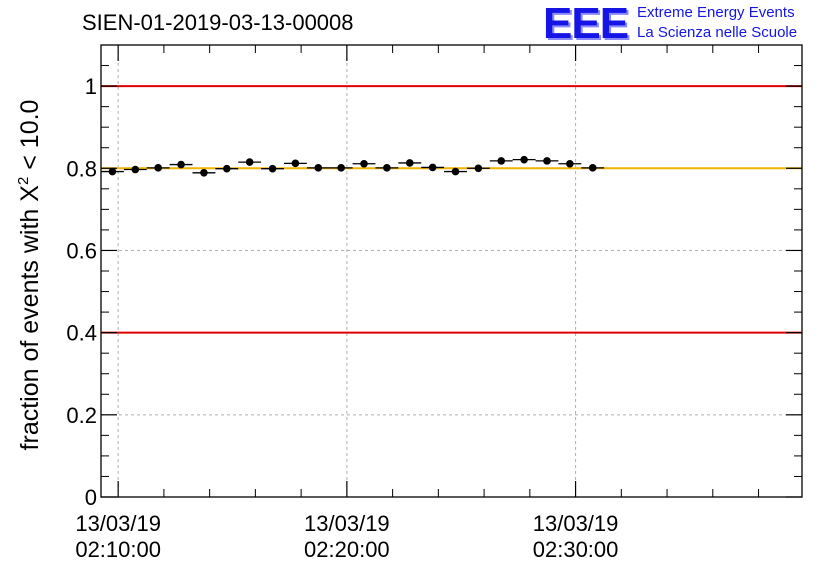  What do you see at coordinates (91, 86) in the screenshot?
I see `y-tick-label: 1` at bounding box center [91, 86].